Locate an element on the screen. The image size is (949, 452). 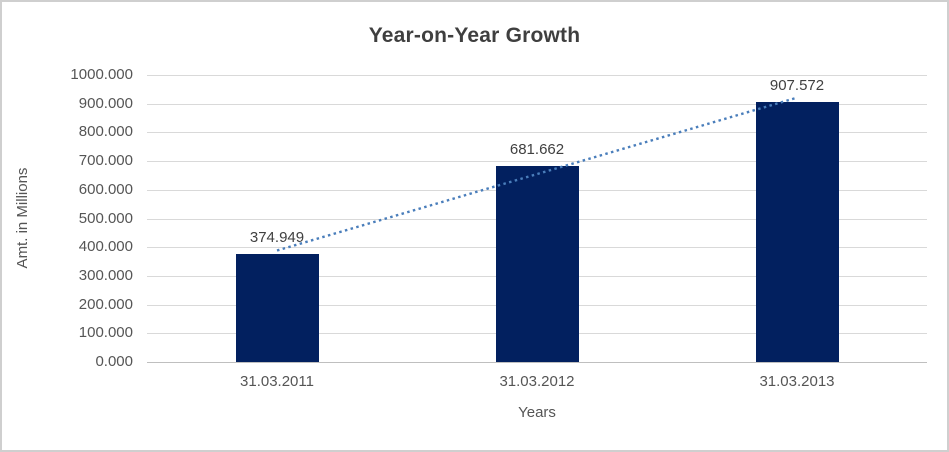
x-axis-title: Years is located at coordinates (537, 412).